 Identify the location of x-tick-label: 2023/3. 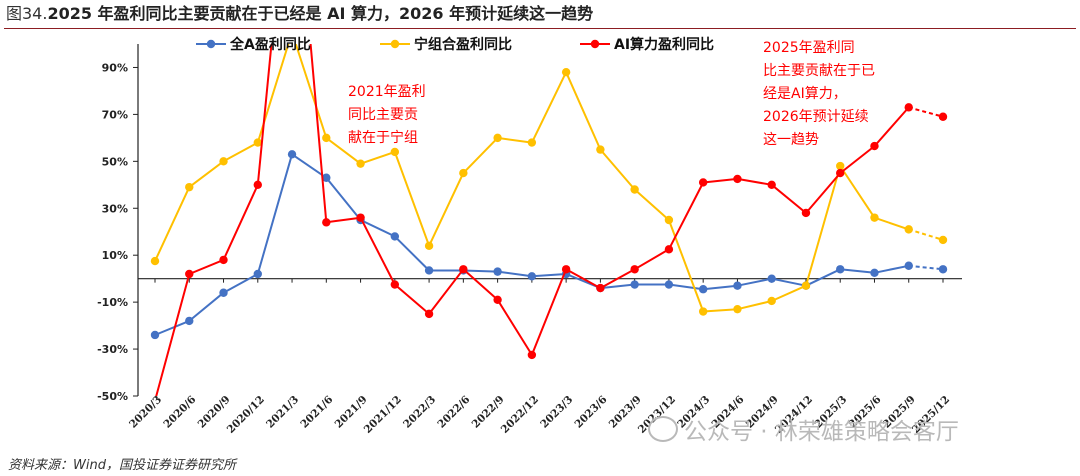
(556, 412).